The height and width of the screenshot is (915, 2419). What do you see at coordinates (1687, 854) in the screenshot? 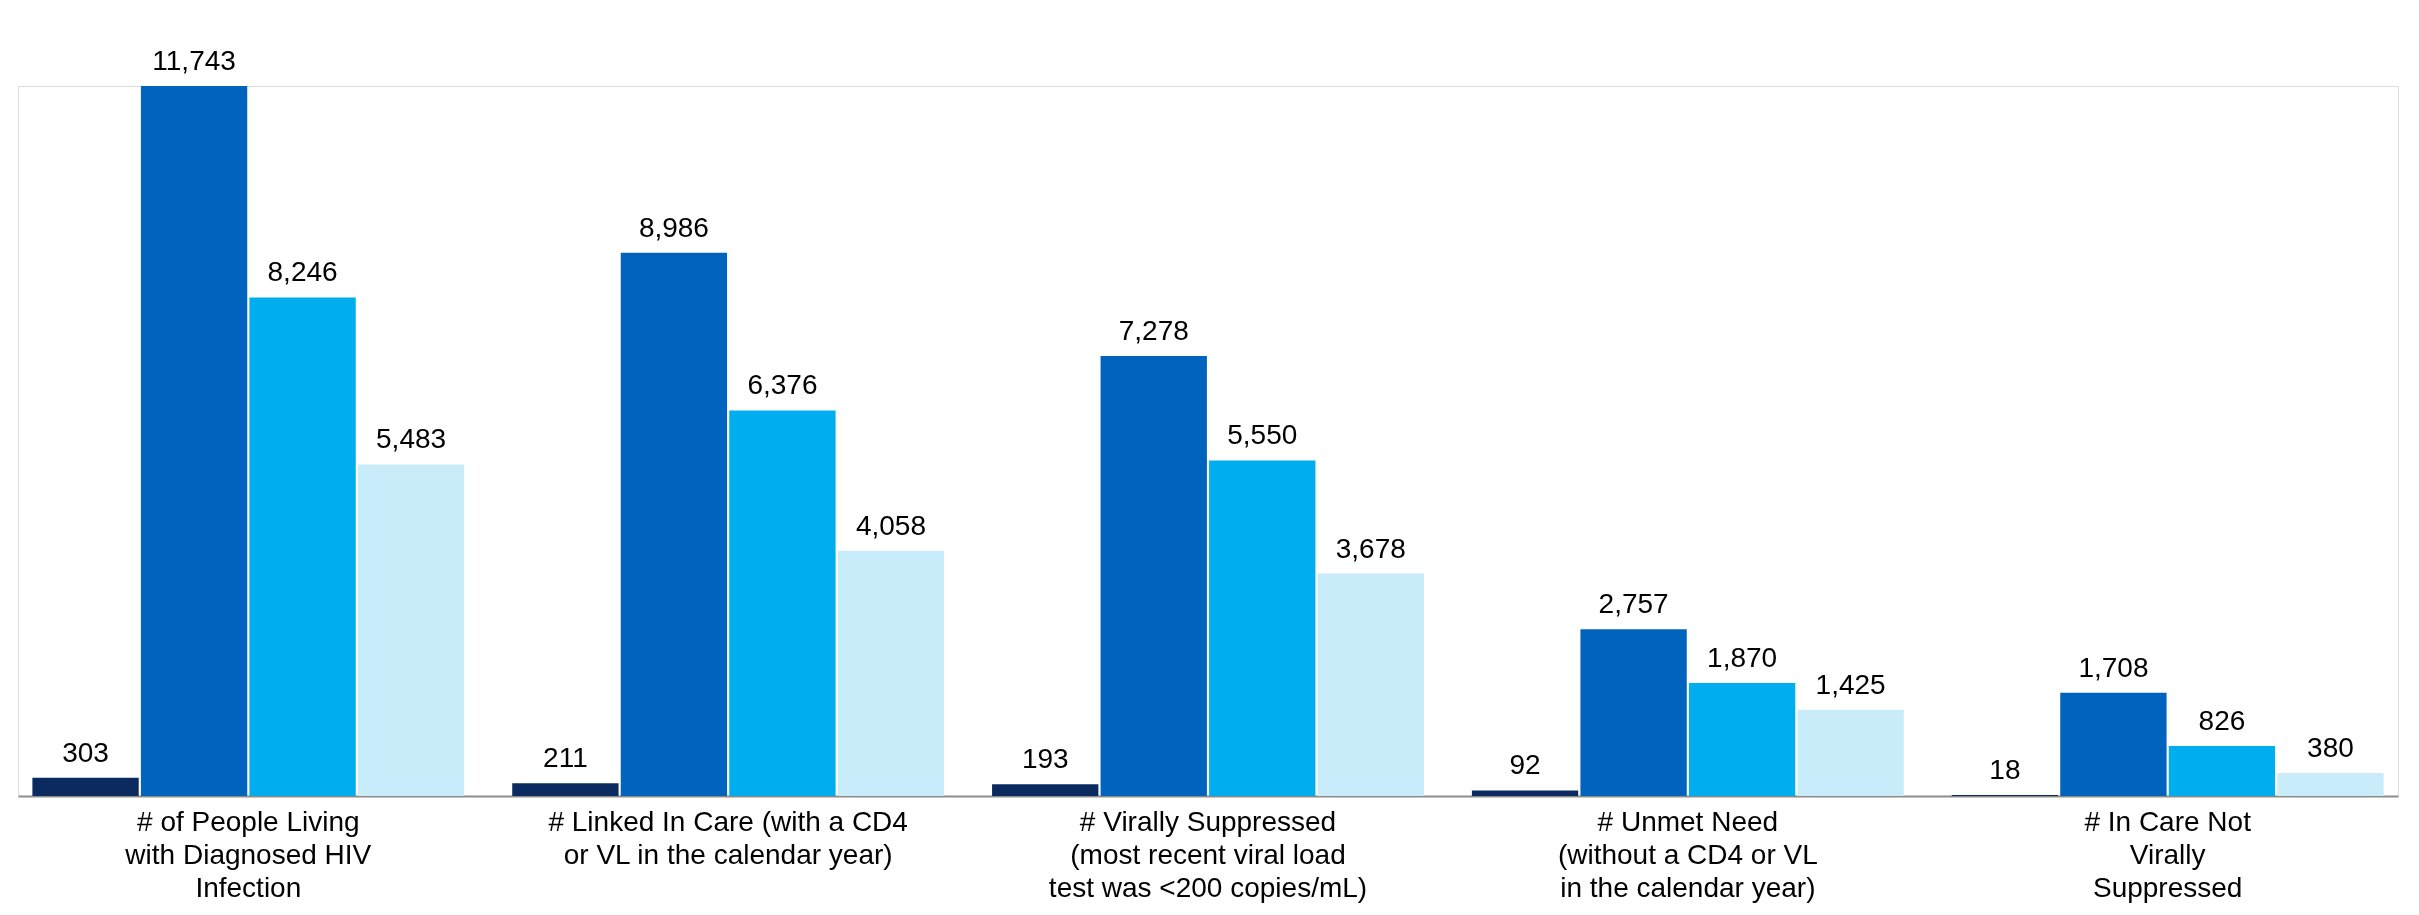
I see `x-tick-label: # Unmet Need (without a CD4 or VL in the calendar year)` at bounding box center [1687, 854].